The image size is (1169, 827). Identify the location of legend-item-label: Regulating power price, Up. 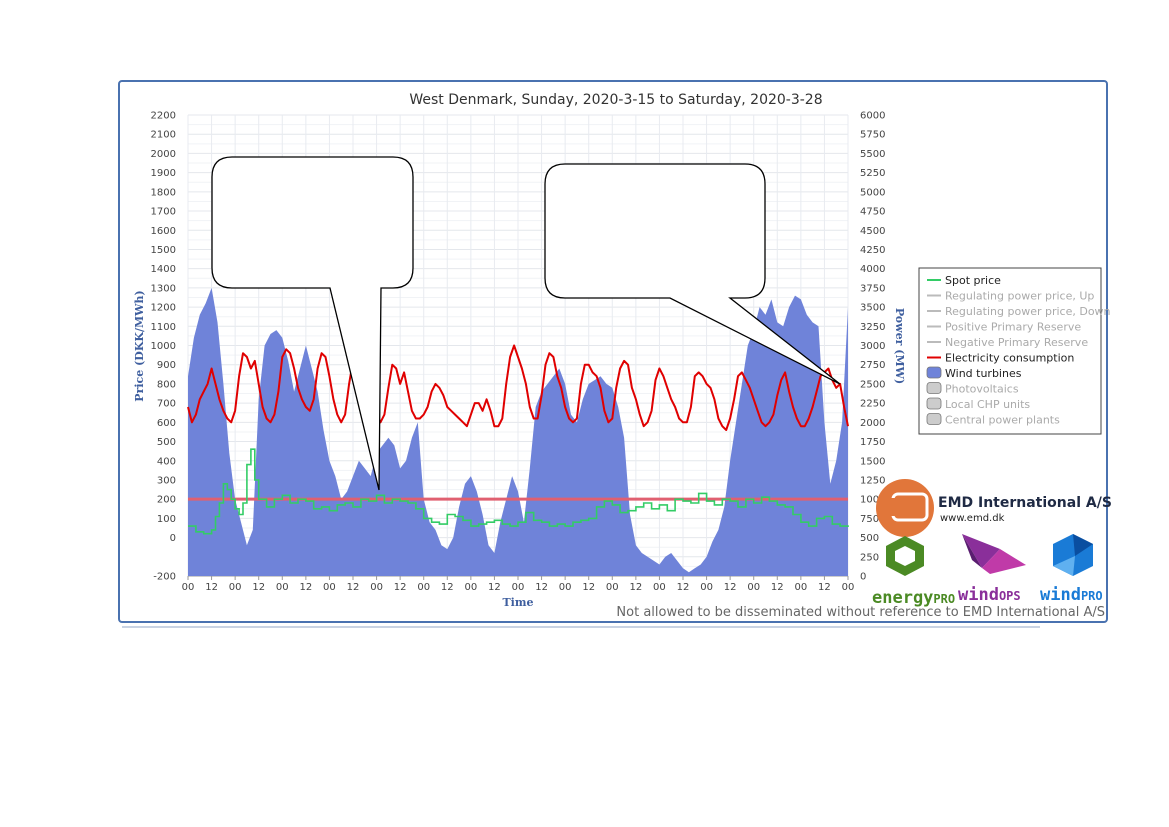
(1019, 296).